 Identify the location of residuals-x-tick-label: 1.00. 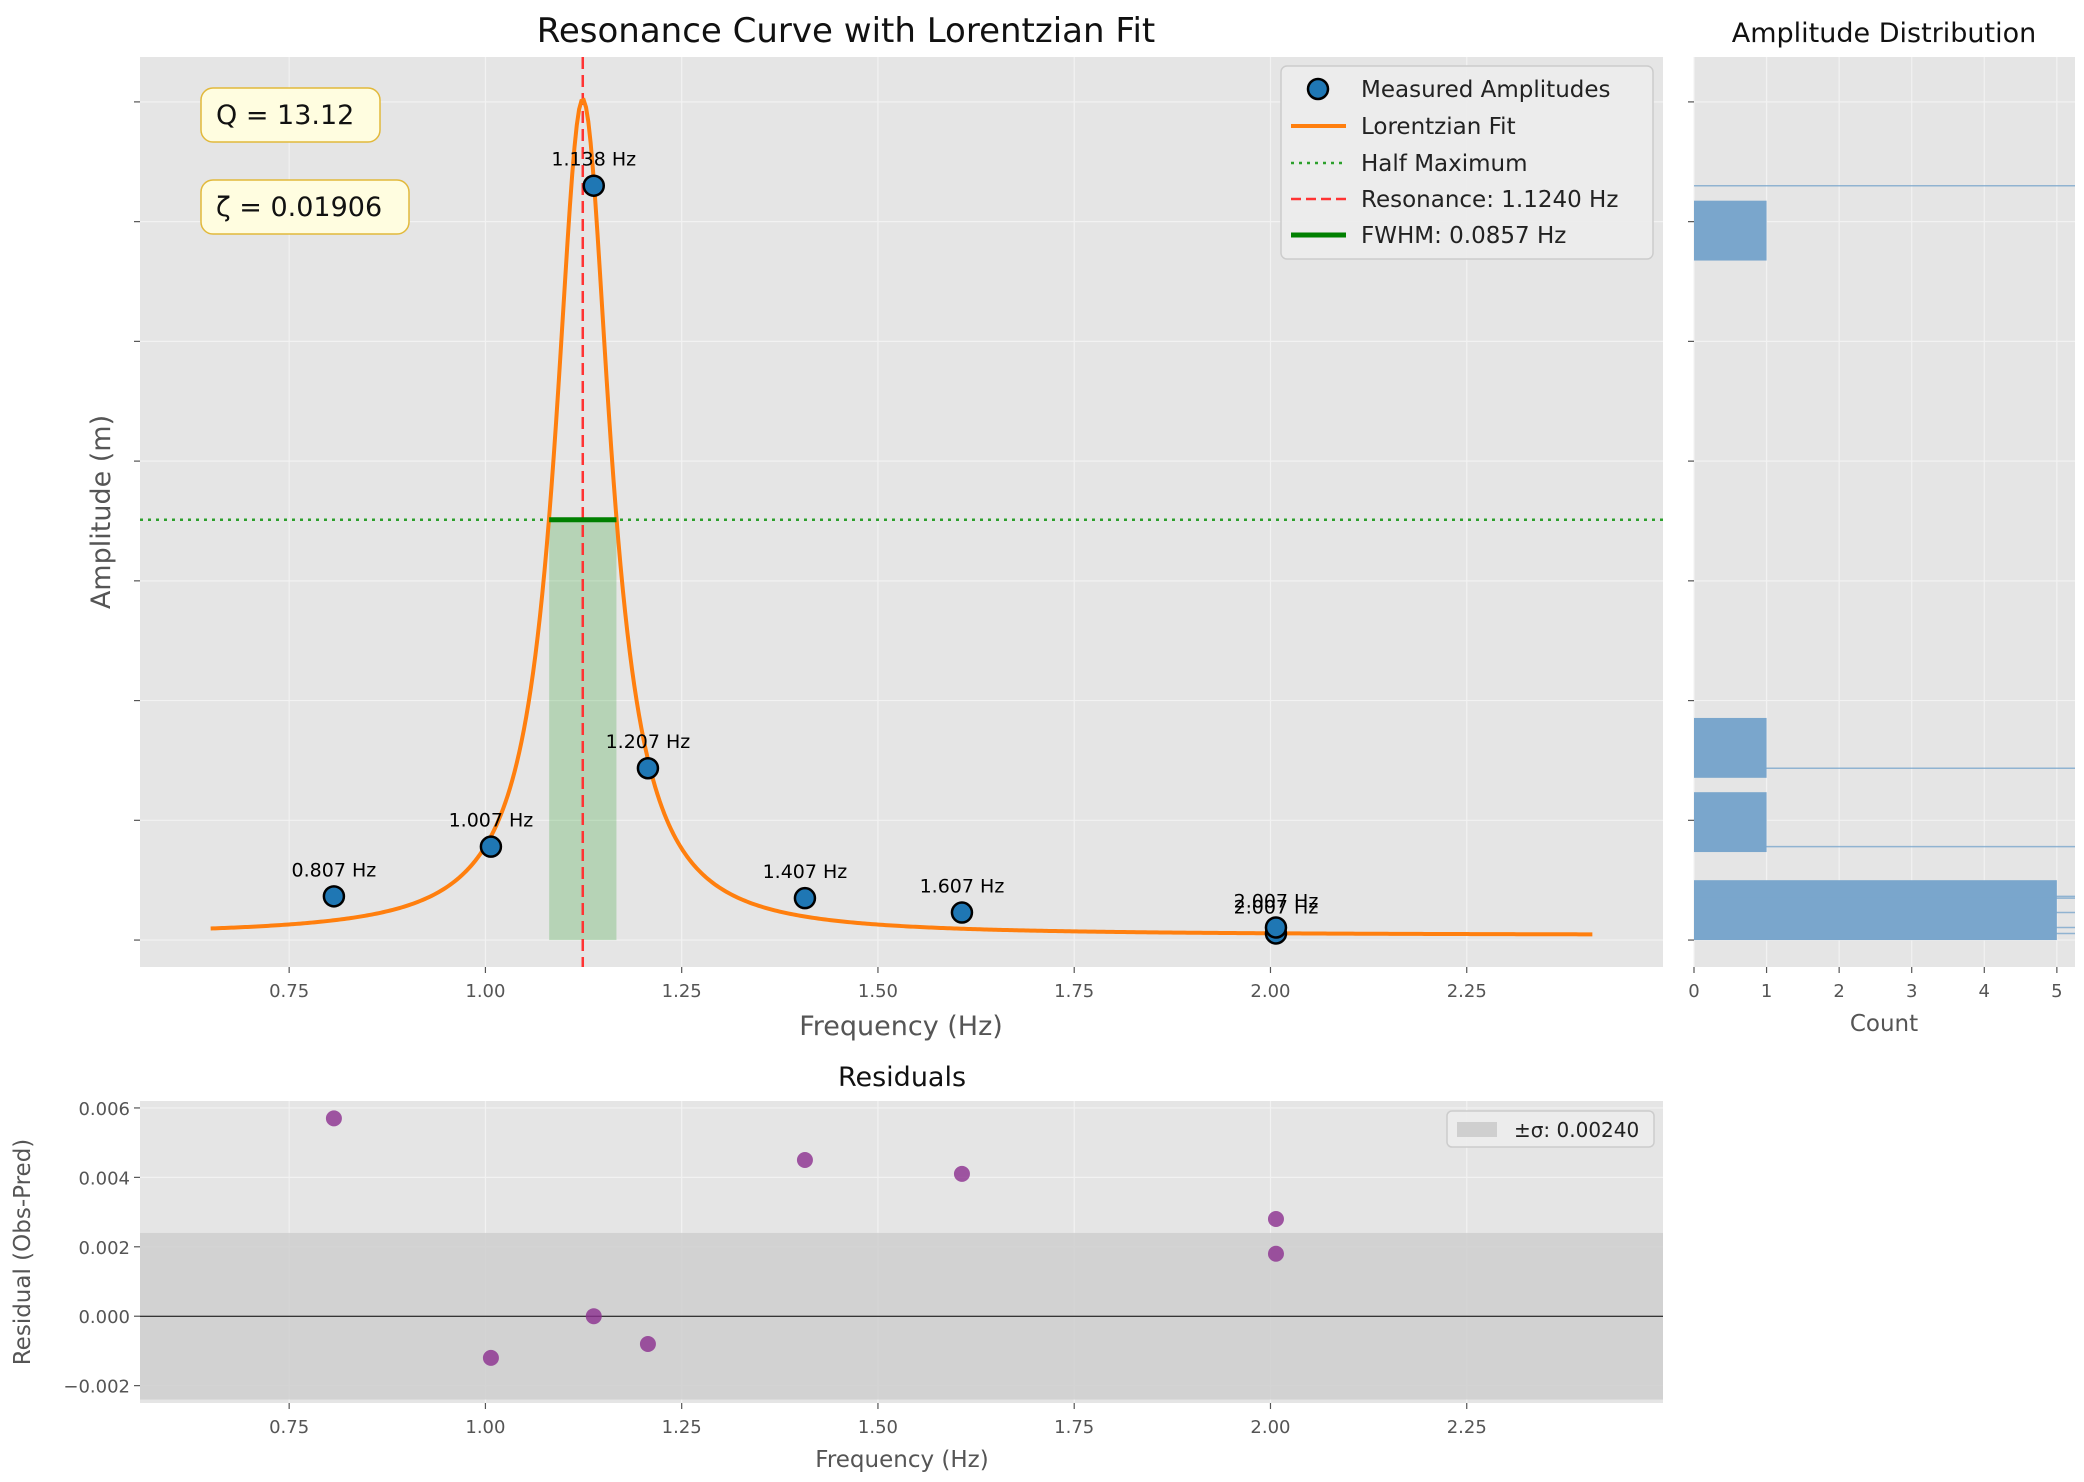
(485, 1427).